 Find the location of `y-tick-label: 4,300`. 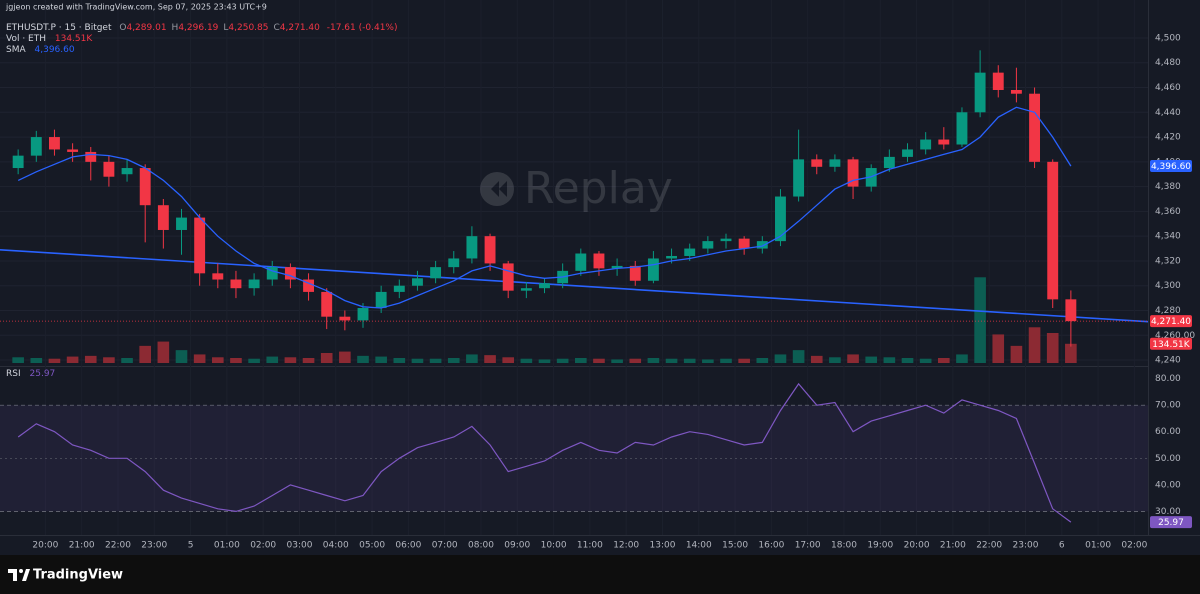

y-tick-label: 4,300 is located at coordinates (1168, 286).